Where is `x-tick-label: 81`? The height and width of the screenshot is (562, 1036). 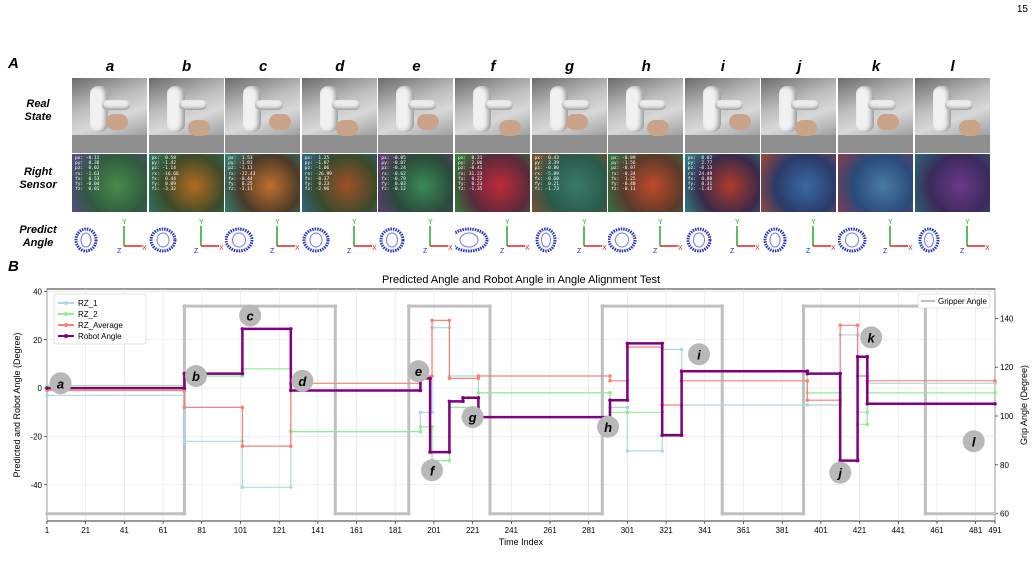 x-tick-label: 81 is located at coordinates (201, 530).